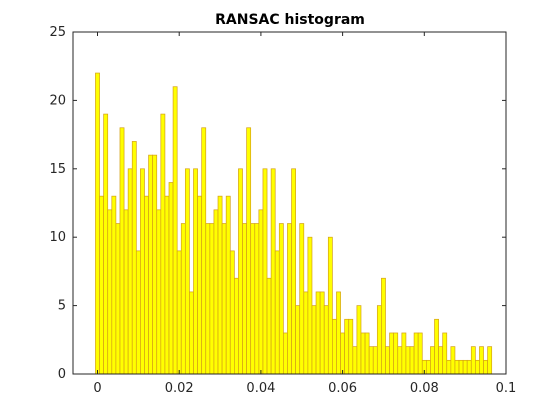 This screenshot has width=560, height=420. I want to click on y-tick-label: 10, so click(57, 237).